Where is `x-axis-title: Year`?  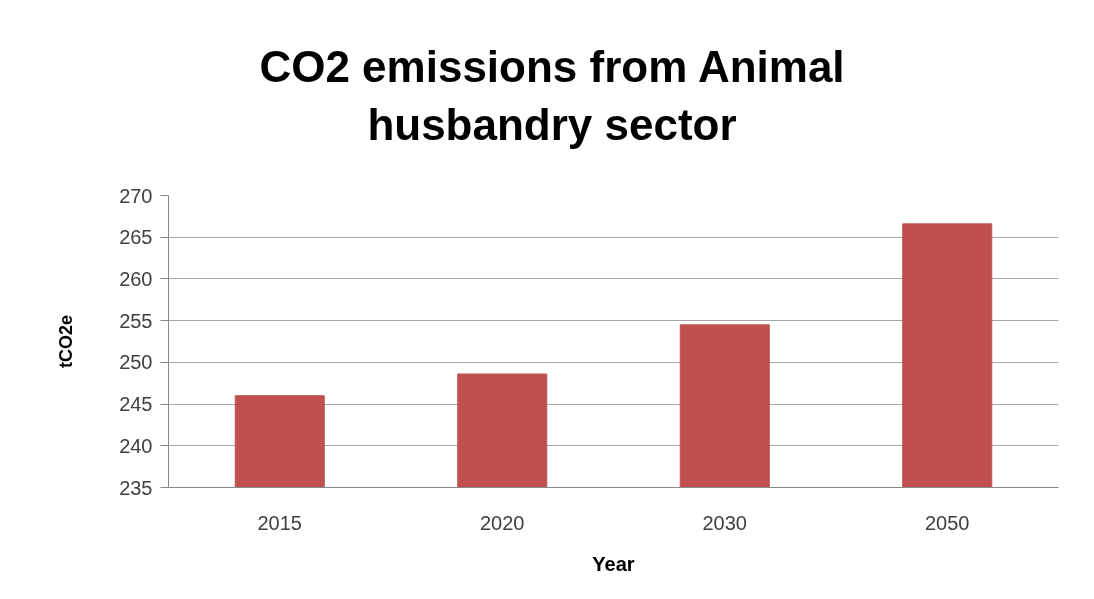
x-axis-title: Year is located at coordinates (613, 563).